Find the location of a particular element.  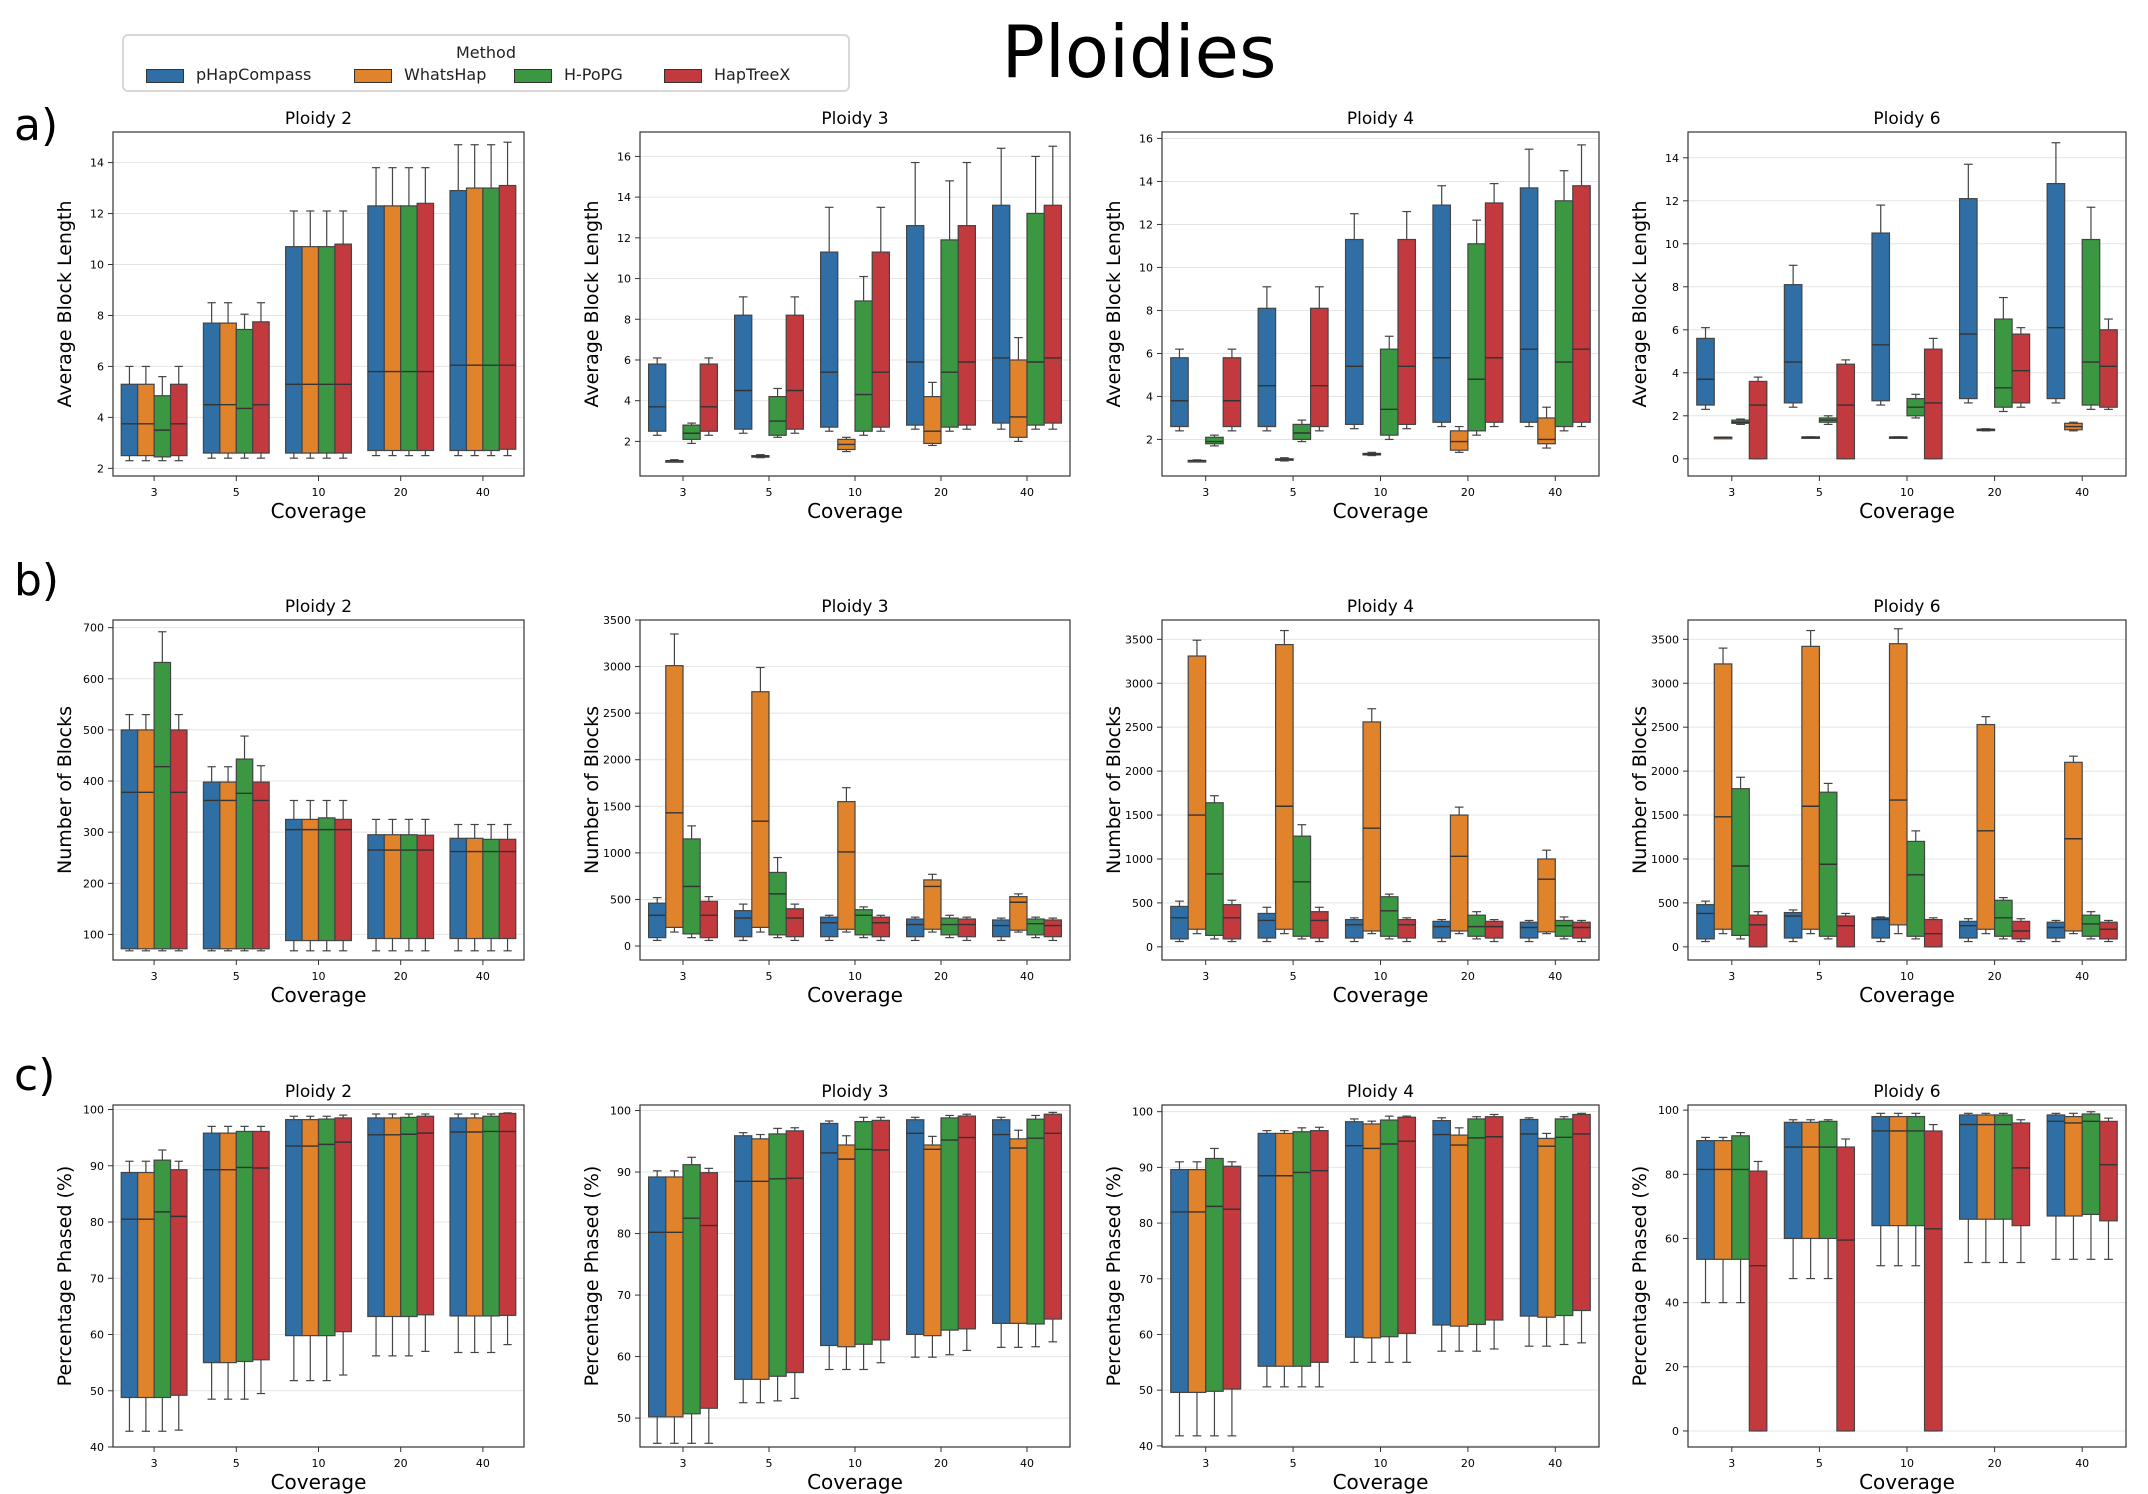

y-tick-label: 70 is located at coordinates (1146, 1279).